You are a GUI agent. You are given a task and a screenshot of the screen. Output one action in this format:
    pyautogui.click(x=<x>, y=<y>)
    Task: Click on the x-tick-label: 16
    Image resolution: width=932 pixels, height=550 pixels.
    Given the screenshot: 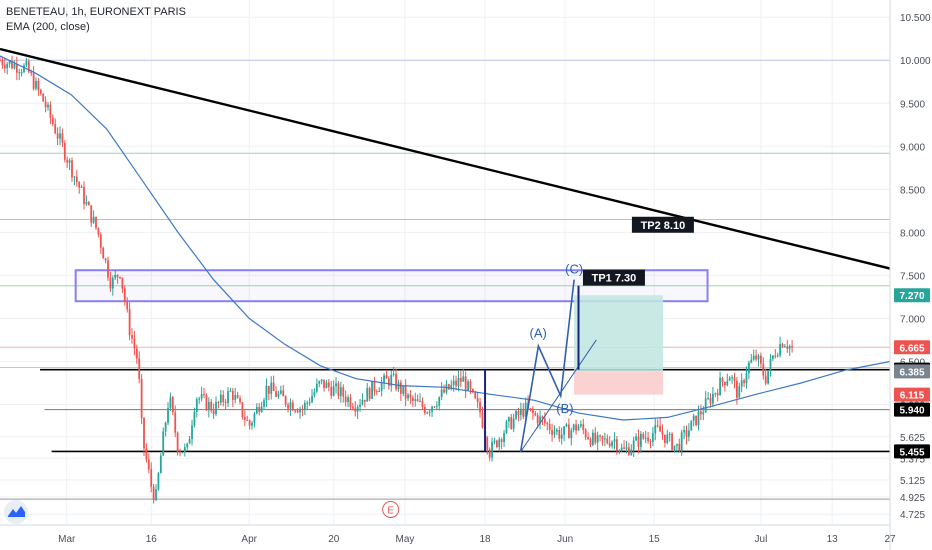 What is the action you would take?
    pyautogui.click(x=152, y=539)
    